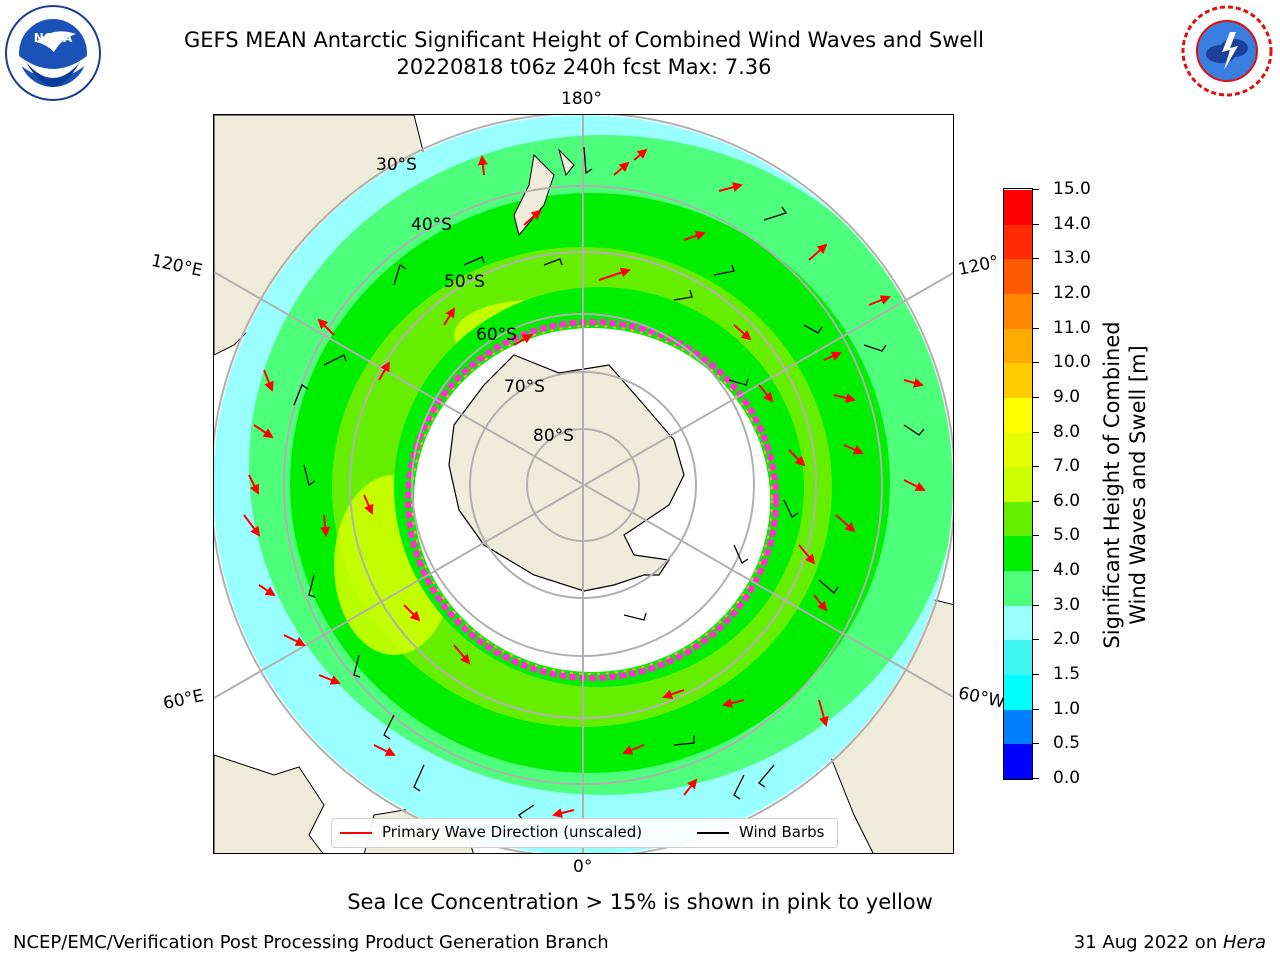 This screenshot has height=960, width=1280. Describe the element at coordinates (1227, 51) in the screenshot. I see `nws-logo` at that location.